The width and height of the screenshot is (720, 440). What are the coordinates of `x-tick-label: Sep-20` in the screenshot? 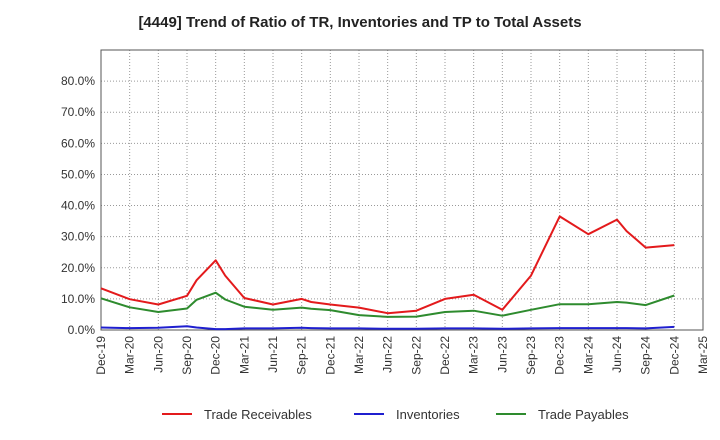 It's located at (187, 355).